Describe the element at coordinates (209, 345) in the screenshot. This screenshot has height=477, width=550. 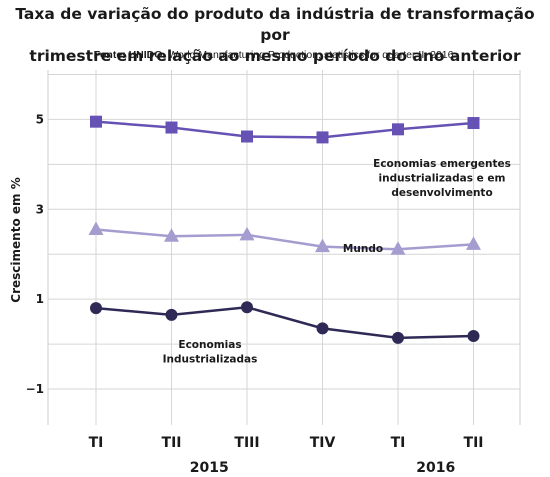
I see `series-annotation-line: Economias` at that location.